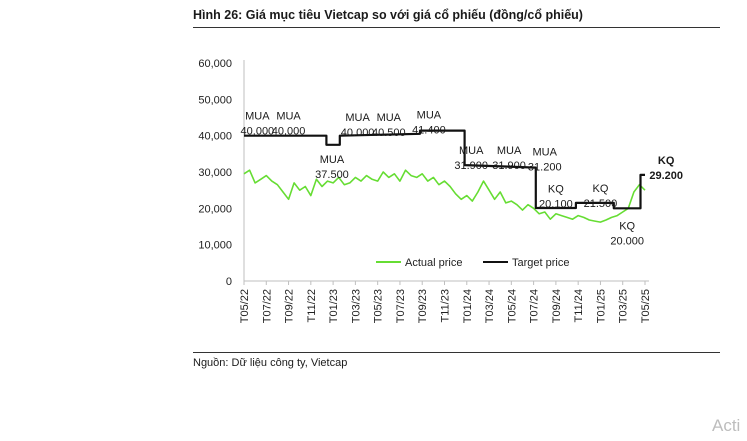 The height and width of the screenshot is (441, 747). I want to click on x-tick-label: T07/22, so click(267, 306).